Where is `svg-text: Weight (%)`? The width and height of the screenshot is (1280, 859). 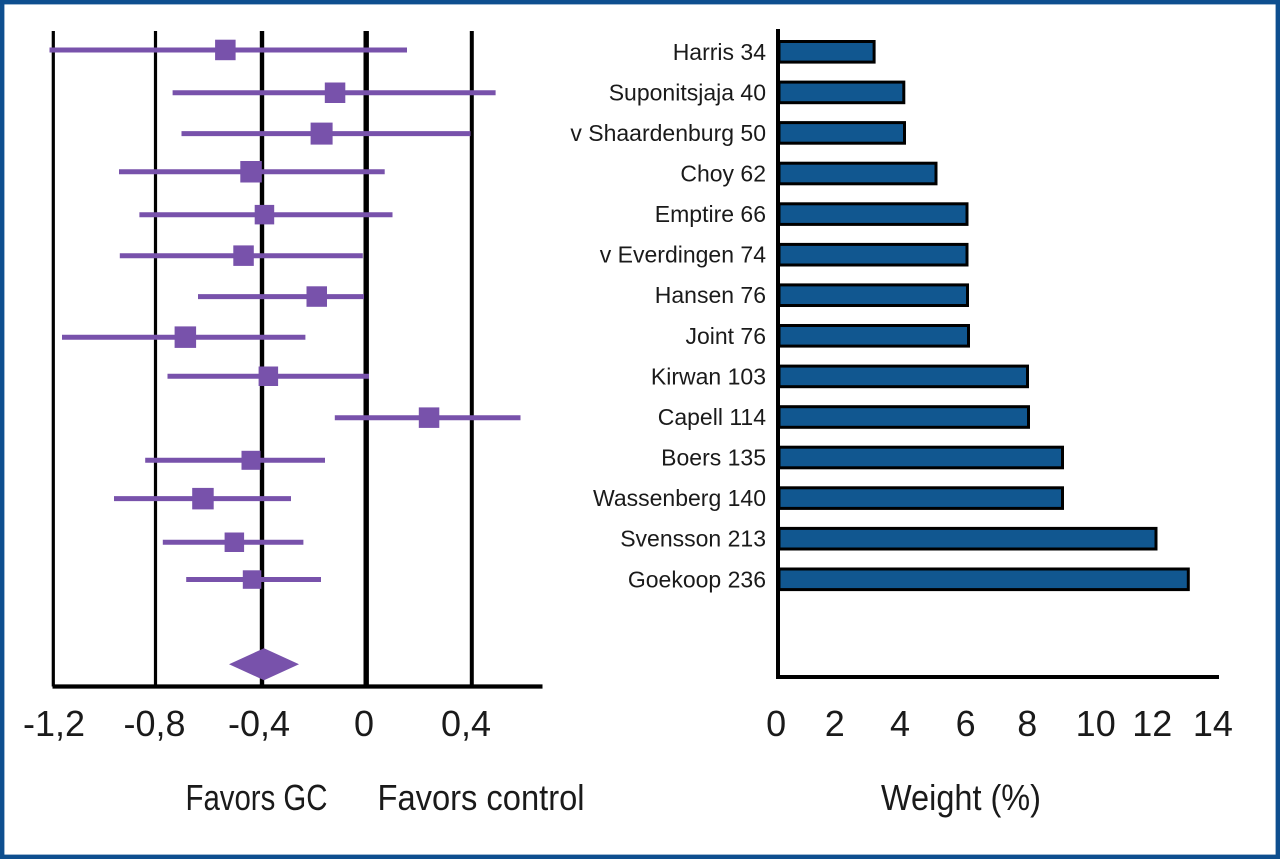
svg-text: Weight (%) is located at coordinates (961, 797).